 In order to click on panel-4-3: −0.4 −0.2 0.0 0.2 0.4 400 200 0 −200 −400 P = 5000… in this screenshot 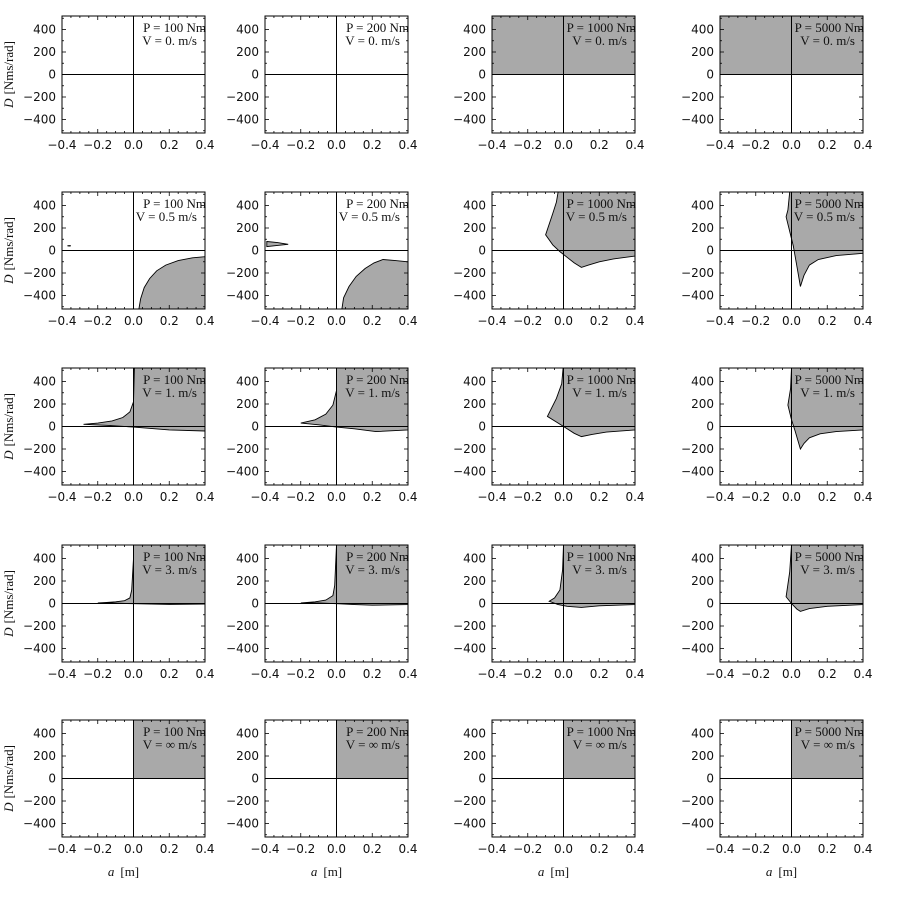, I will do `click(777, 799)`.